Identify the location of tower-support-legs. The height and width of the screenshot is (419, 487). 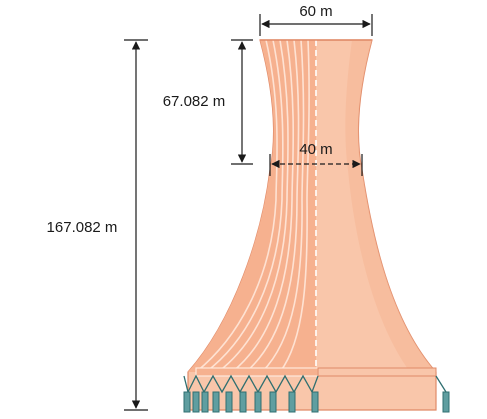
(316, 393).